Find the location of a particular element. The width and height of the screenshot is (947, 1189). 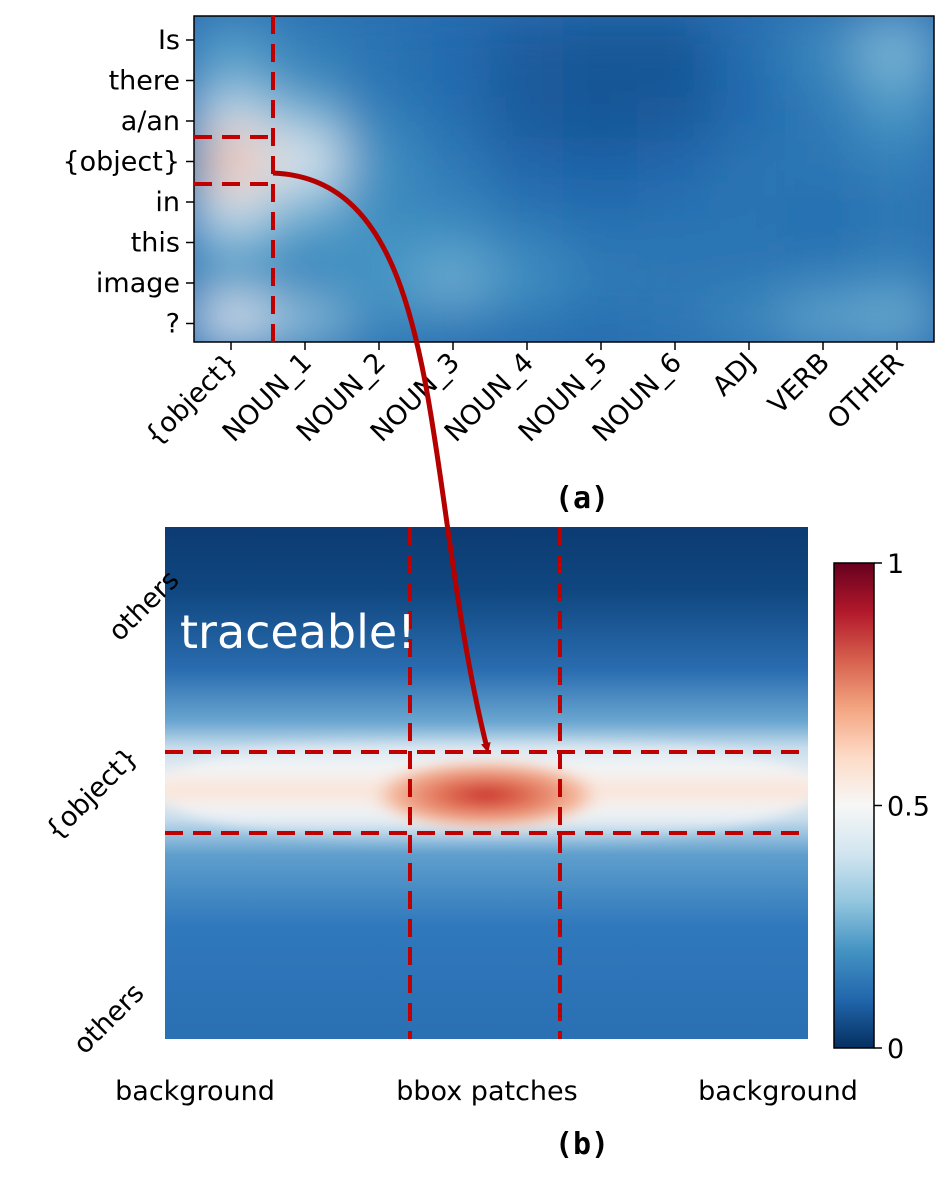

panel-b-annotation: traceable! is located at coordinates (298, 632).